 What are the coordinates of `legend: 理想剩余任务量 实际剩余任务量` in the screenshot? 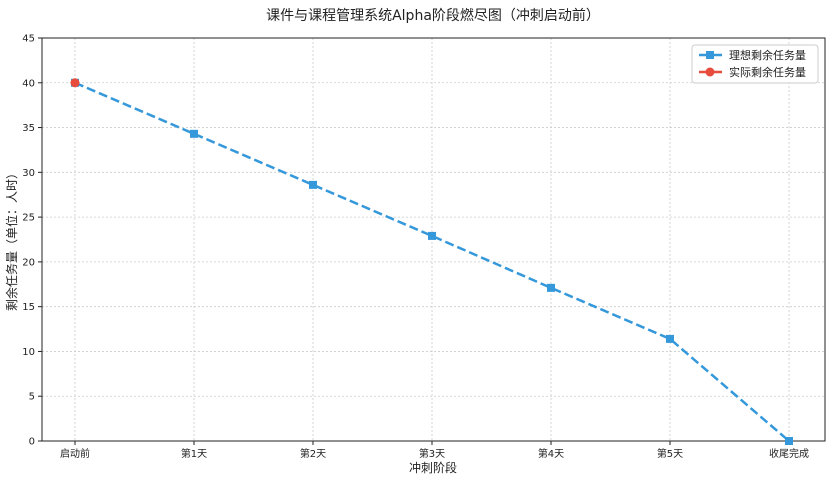 It's located at (755, 64).